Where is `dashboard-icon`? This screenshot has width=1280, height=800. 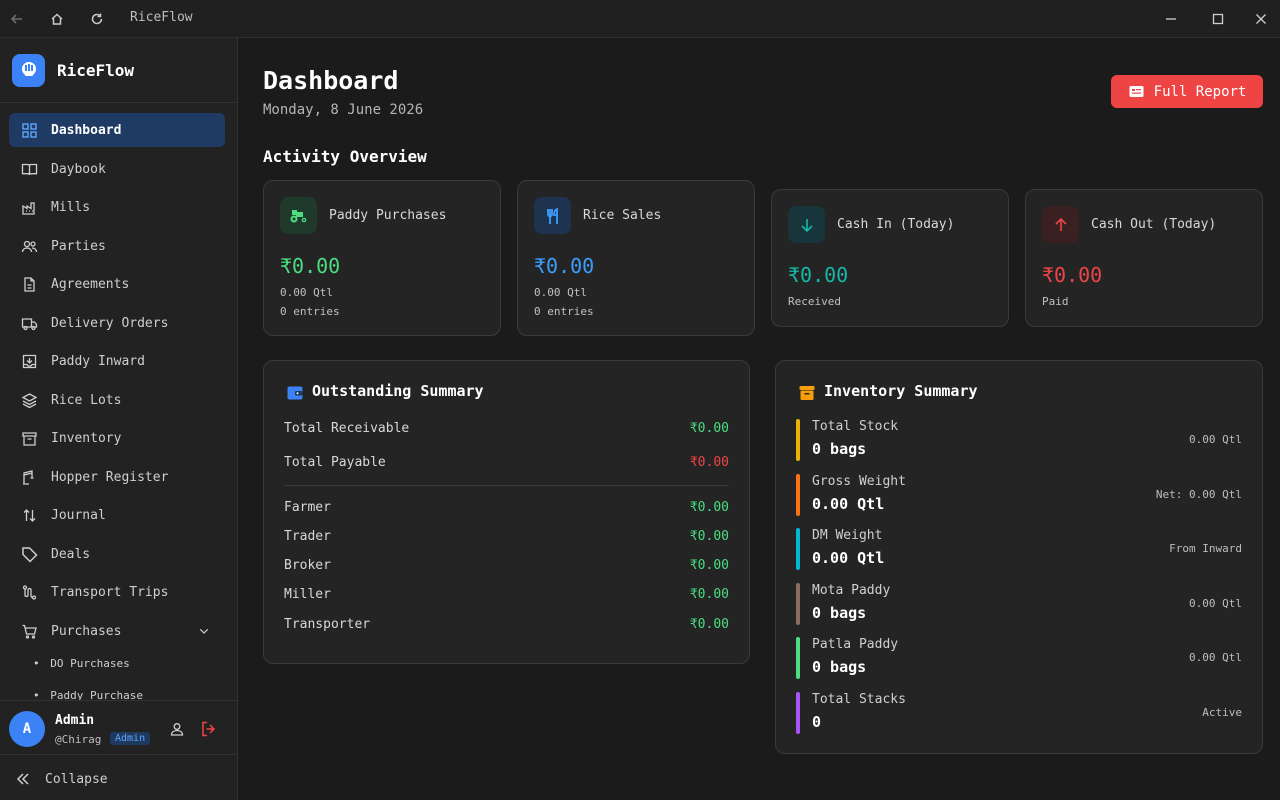 dashboard-icon is located at coordinates (29, 130).